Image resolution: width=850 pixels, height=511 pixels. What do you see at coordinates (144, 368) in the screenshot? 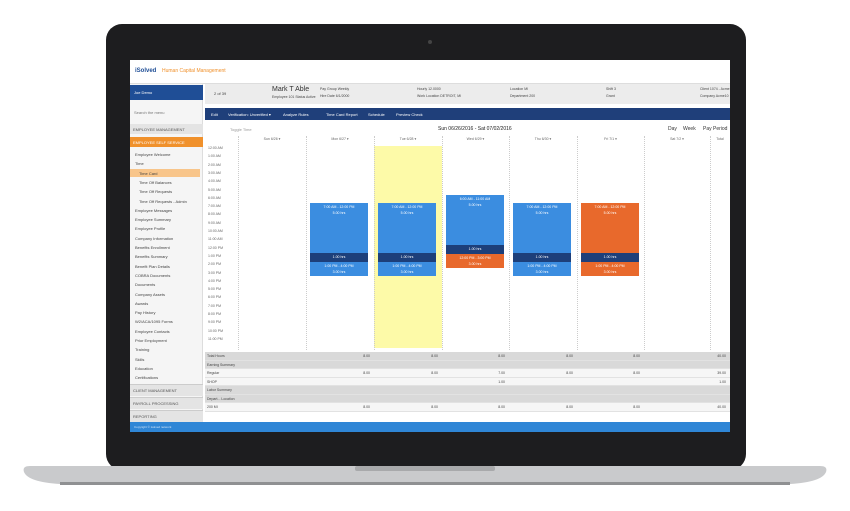
I see `menu-item: Education` at bounding box center [144, 368].